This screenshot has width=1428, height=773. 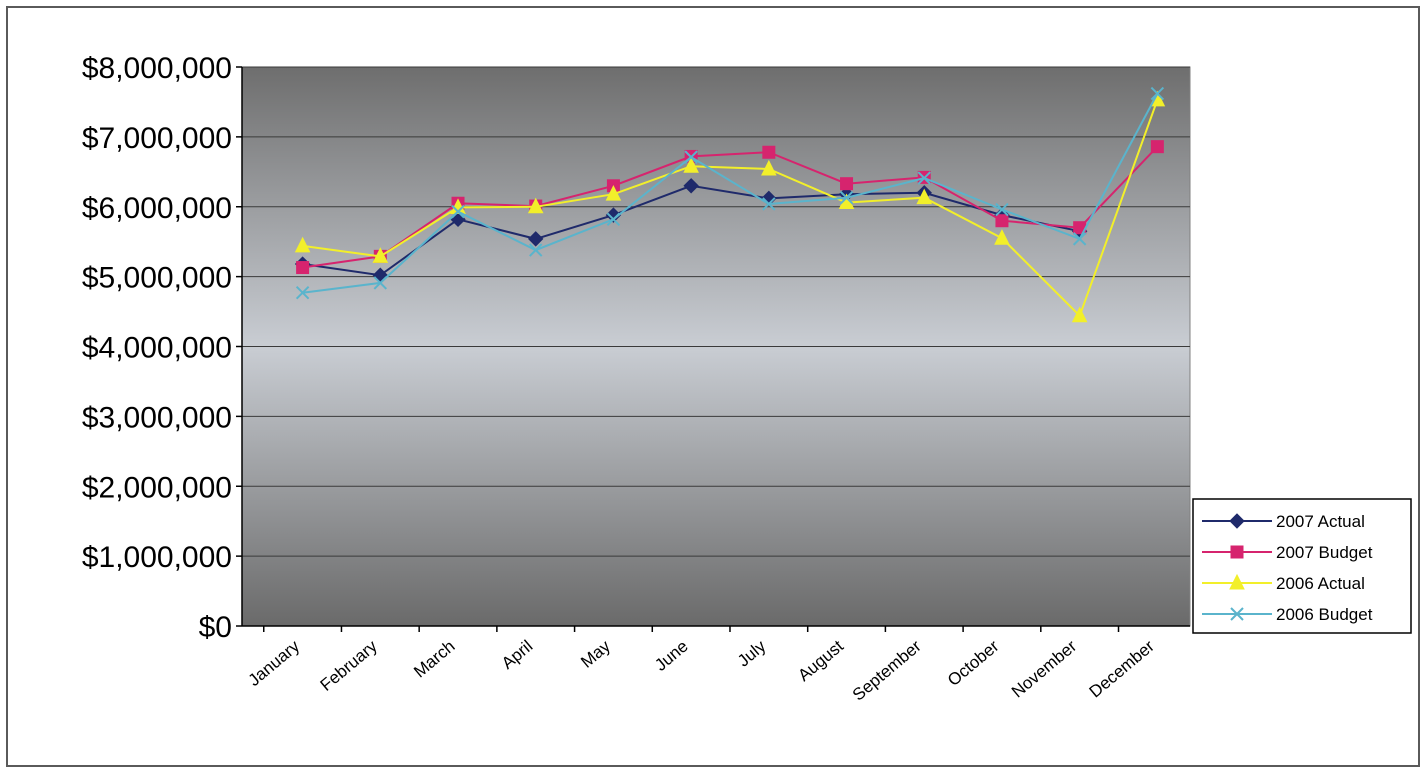 What do you see at coordinates (157, 278) in the screenshot?
I see `y-tick-label: $5,000,000` at bounding box center [157, 278].